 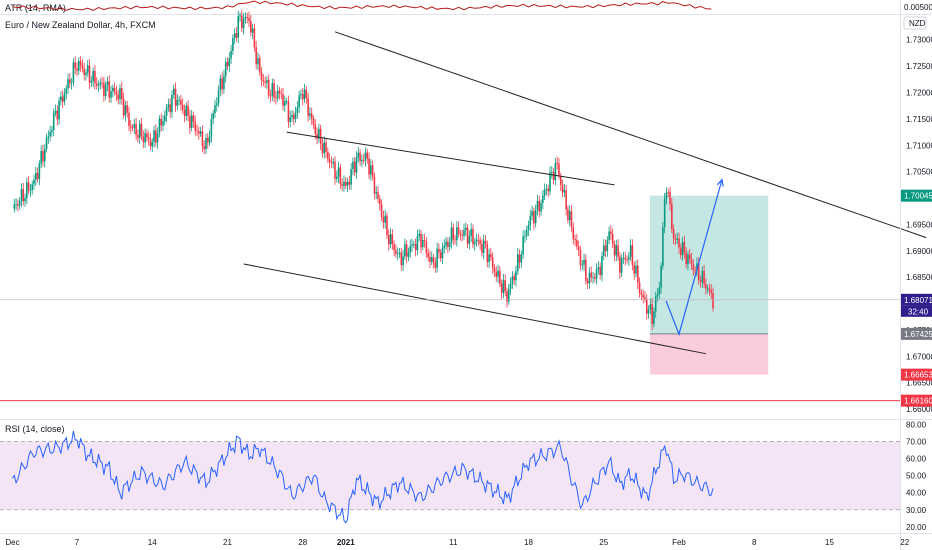 What do you see at coordinates (918, 334) in the screenshot?
I see `price-tag-label: 1.67425` at bounding box center [918, 334].